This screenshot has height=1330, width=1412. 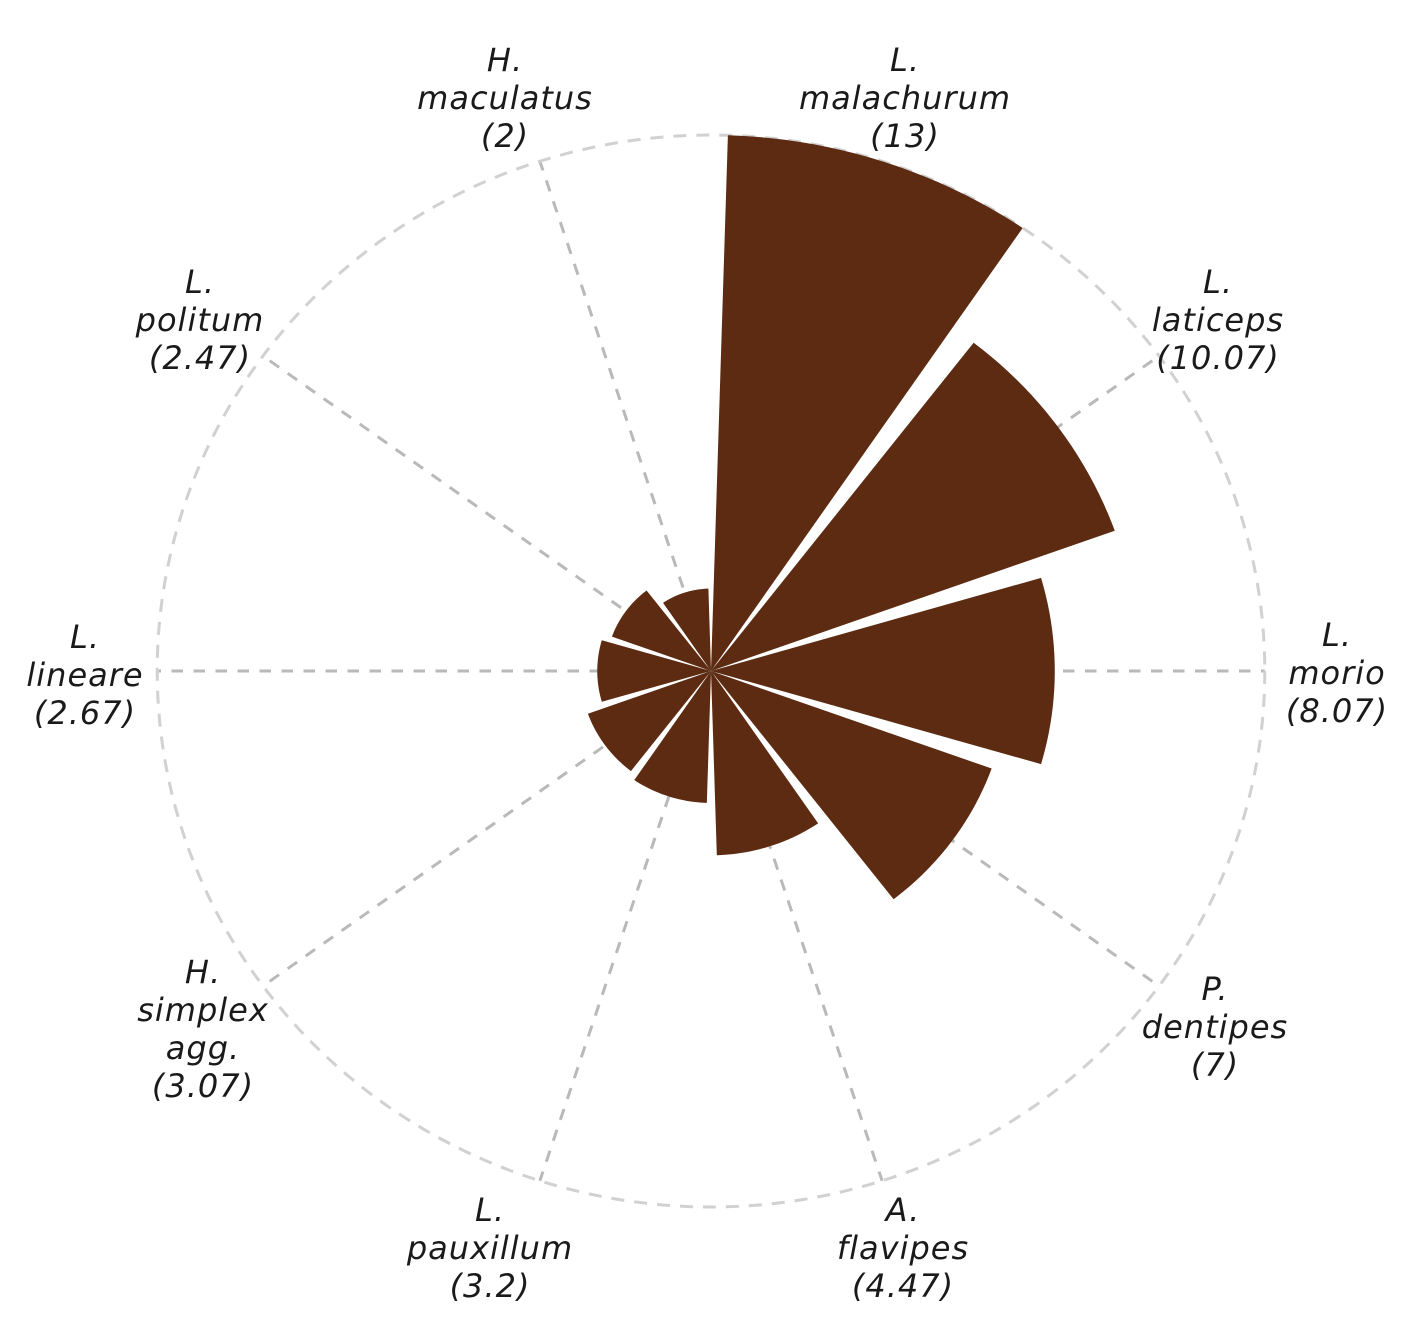 I want to click on label-line: (7), so click(x=1215, y=1065).